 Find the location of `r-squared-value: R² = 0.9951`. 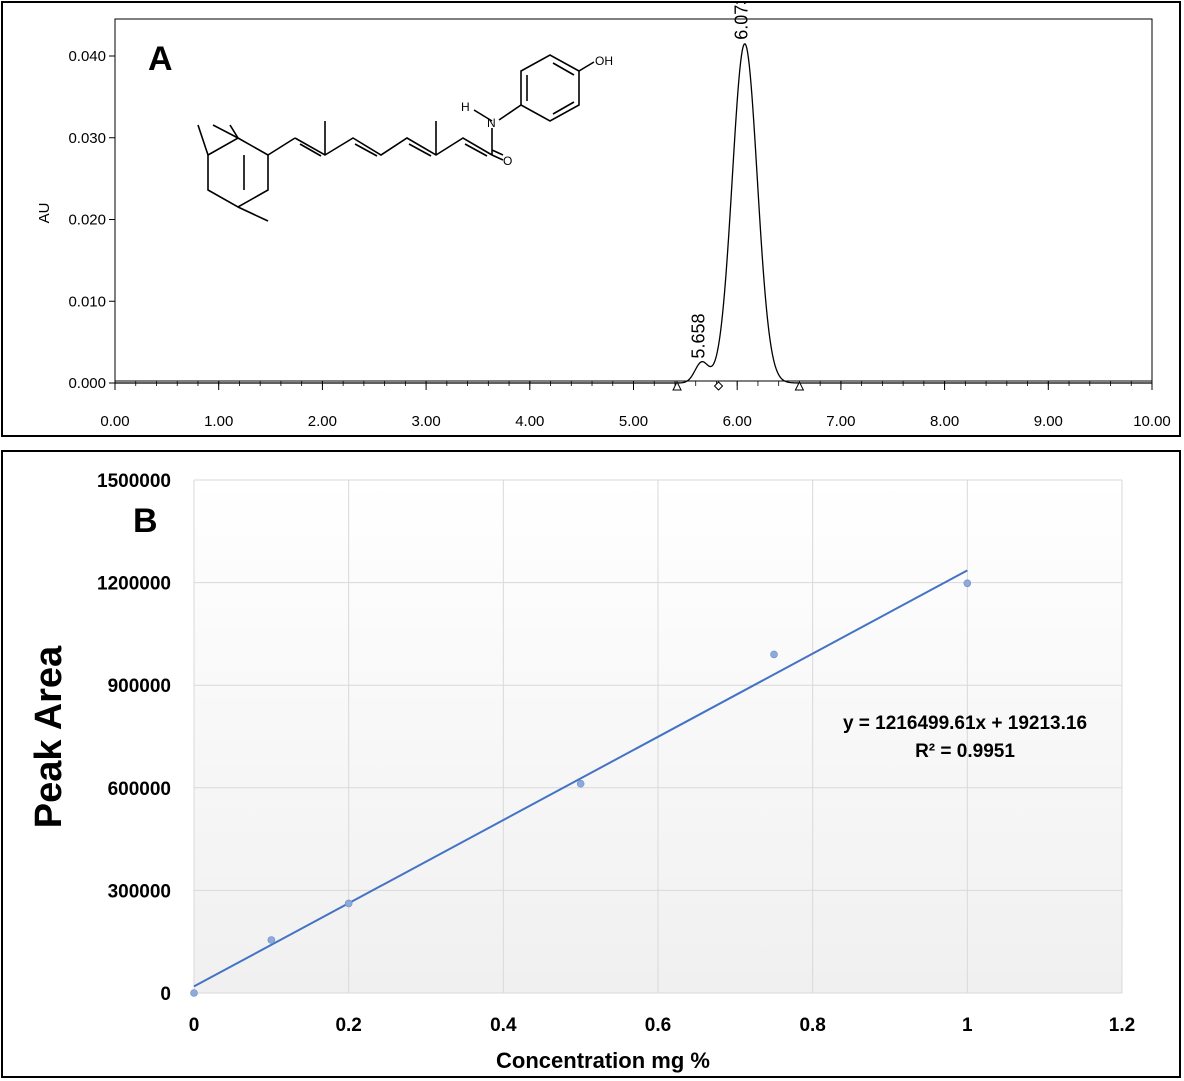

r-squared-value: R² = 0.9951 is located at coordinates (965, 751).